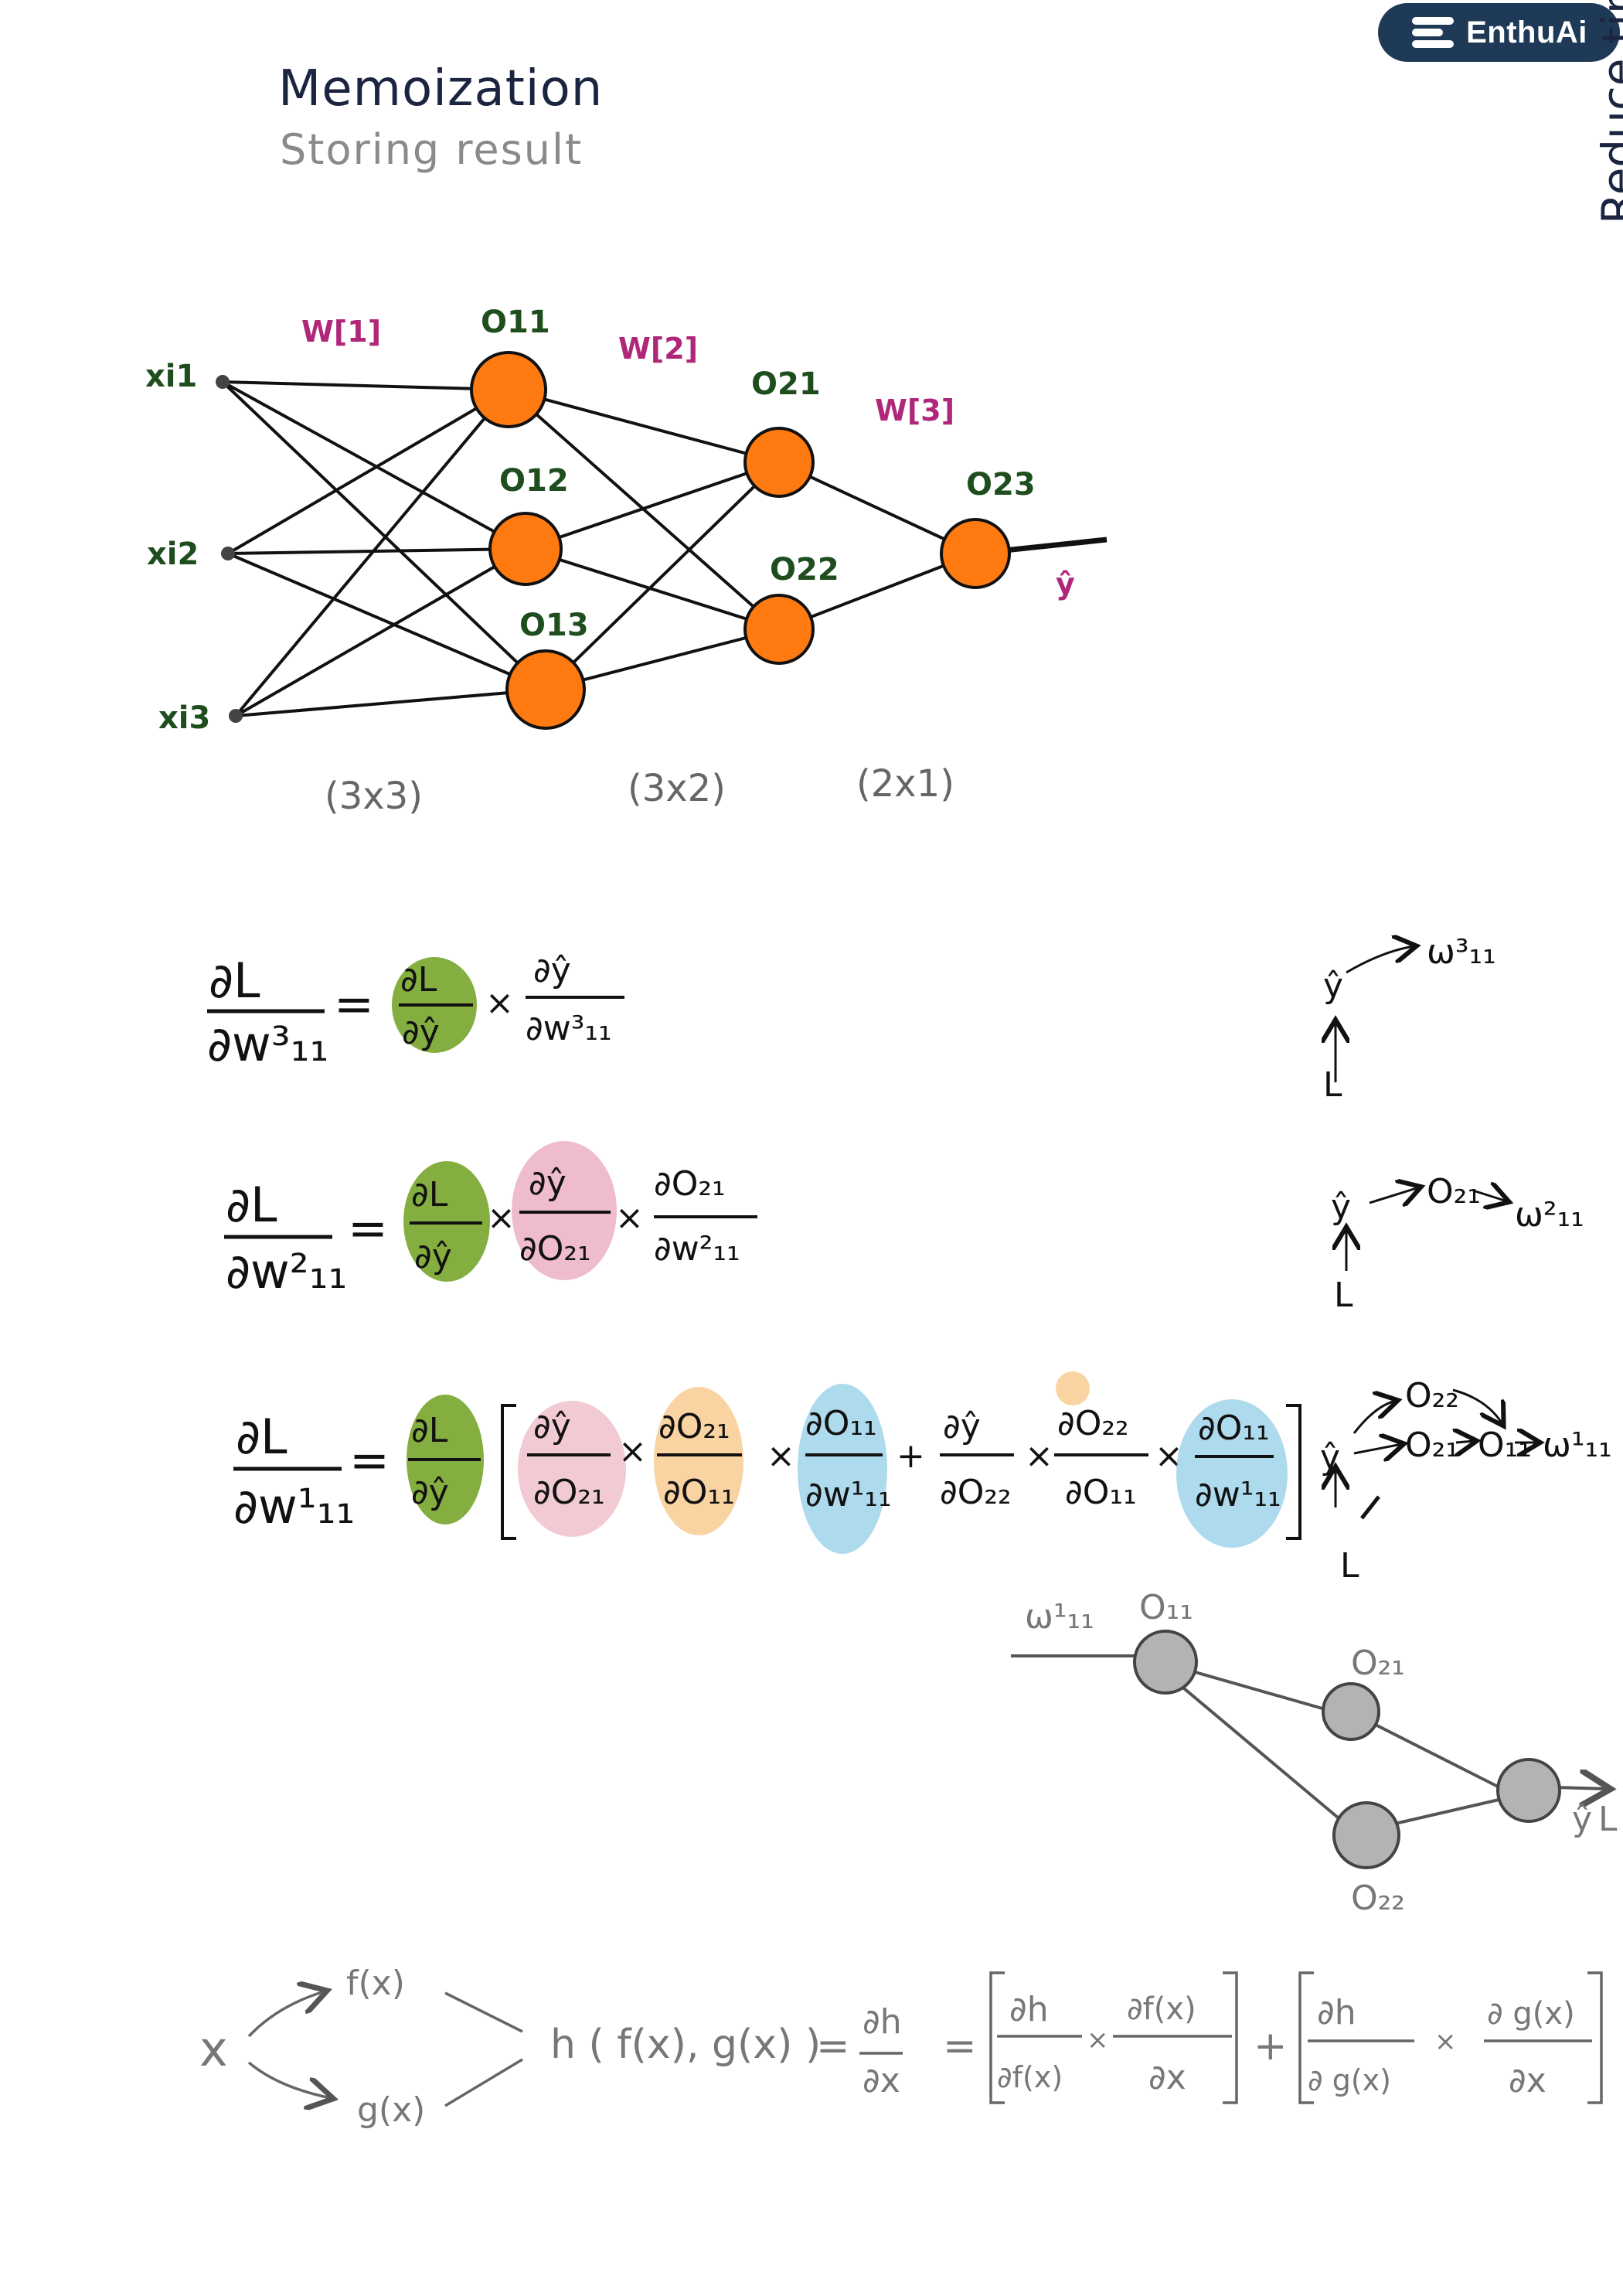  I want to click on eq3-c-num: ∂O₁₁, so click(841, 1423).